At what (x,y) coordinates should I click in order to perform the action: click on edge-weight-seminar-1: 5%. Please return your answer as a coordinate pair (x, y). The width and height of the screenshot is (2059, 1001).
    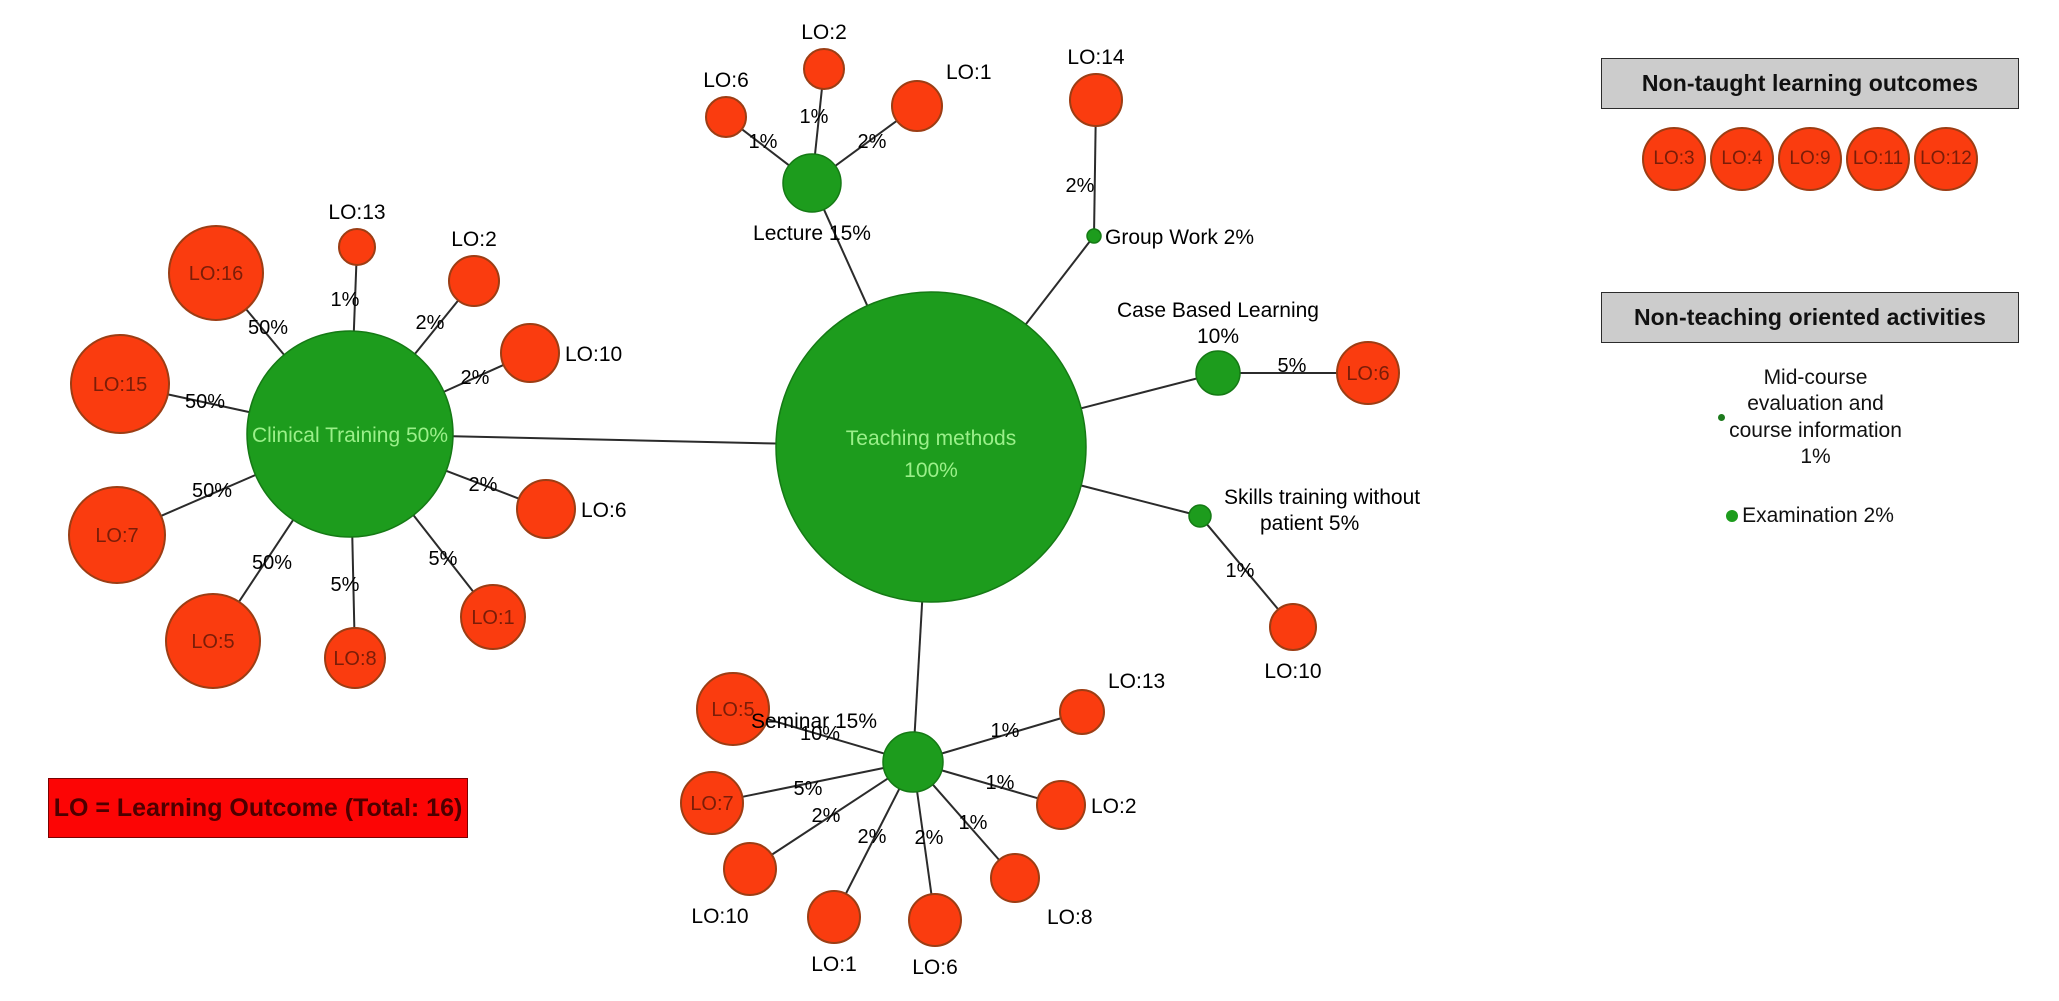
    Looking at the image, I should click on (808, 789).